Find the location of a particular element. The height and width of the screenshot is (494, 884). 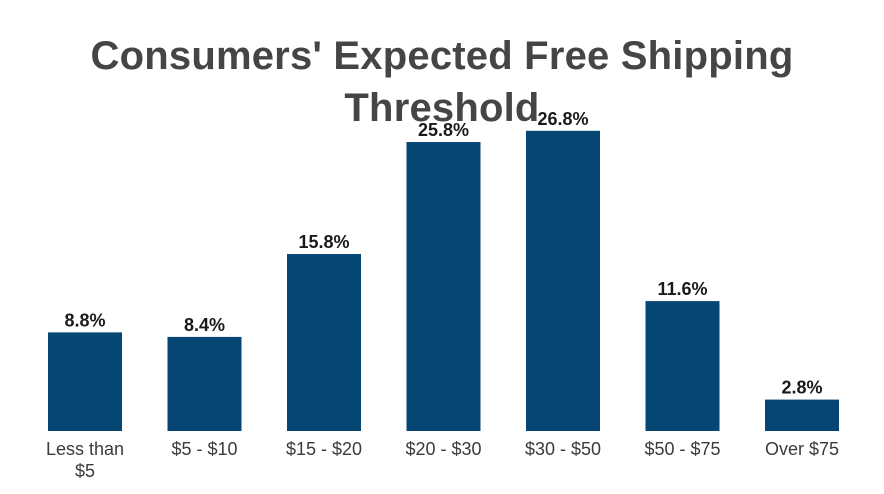

category-label: Over $75 is located at coordinates (802, 449).